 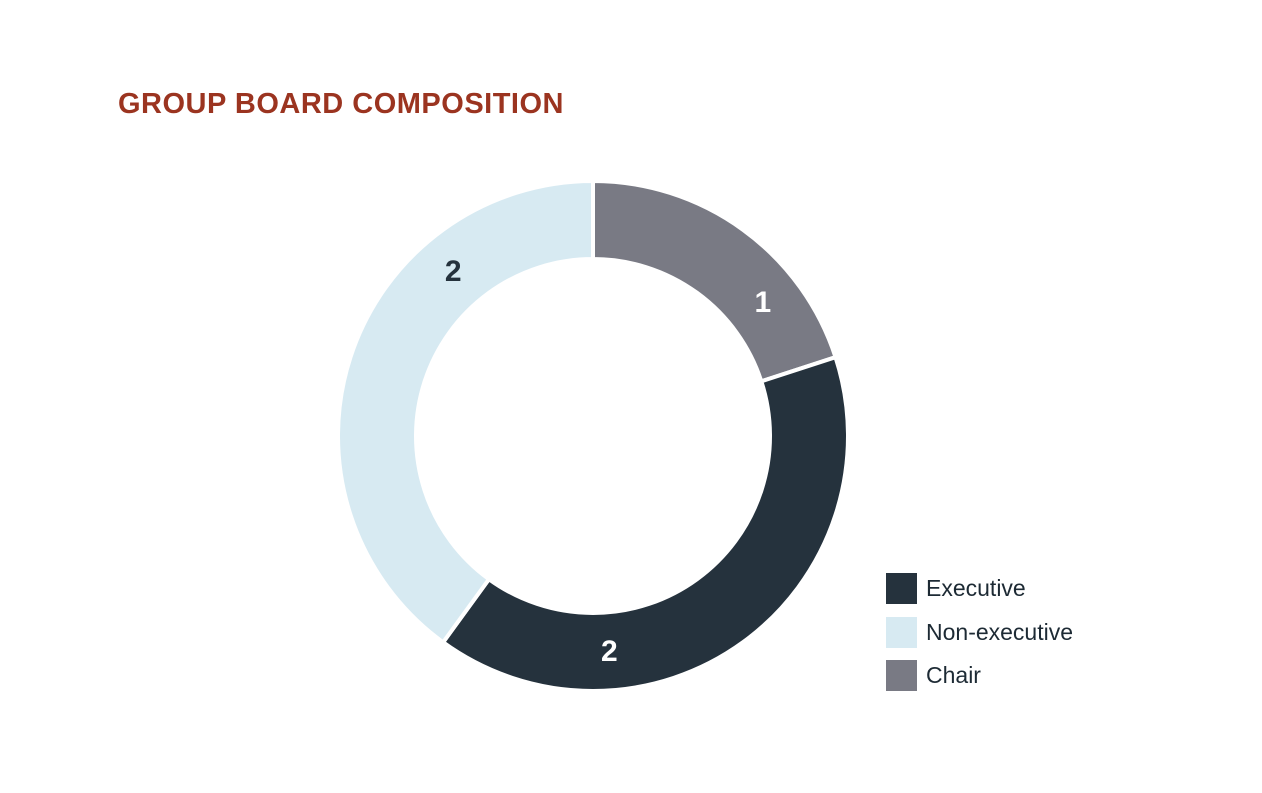 I want to click on legend-swatch-executive, so click(x=901, y=588).